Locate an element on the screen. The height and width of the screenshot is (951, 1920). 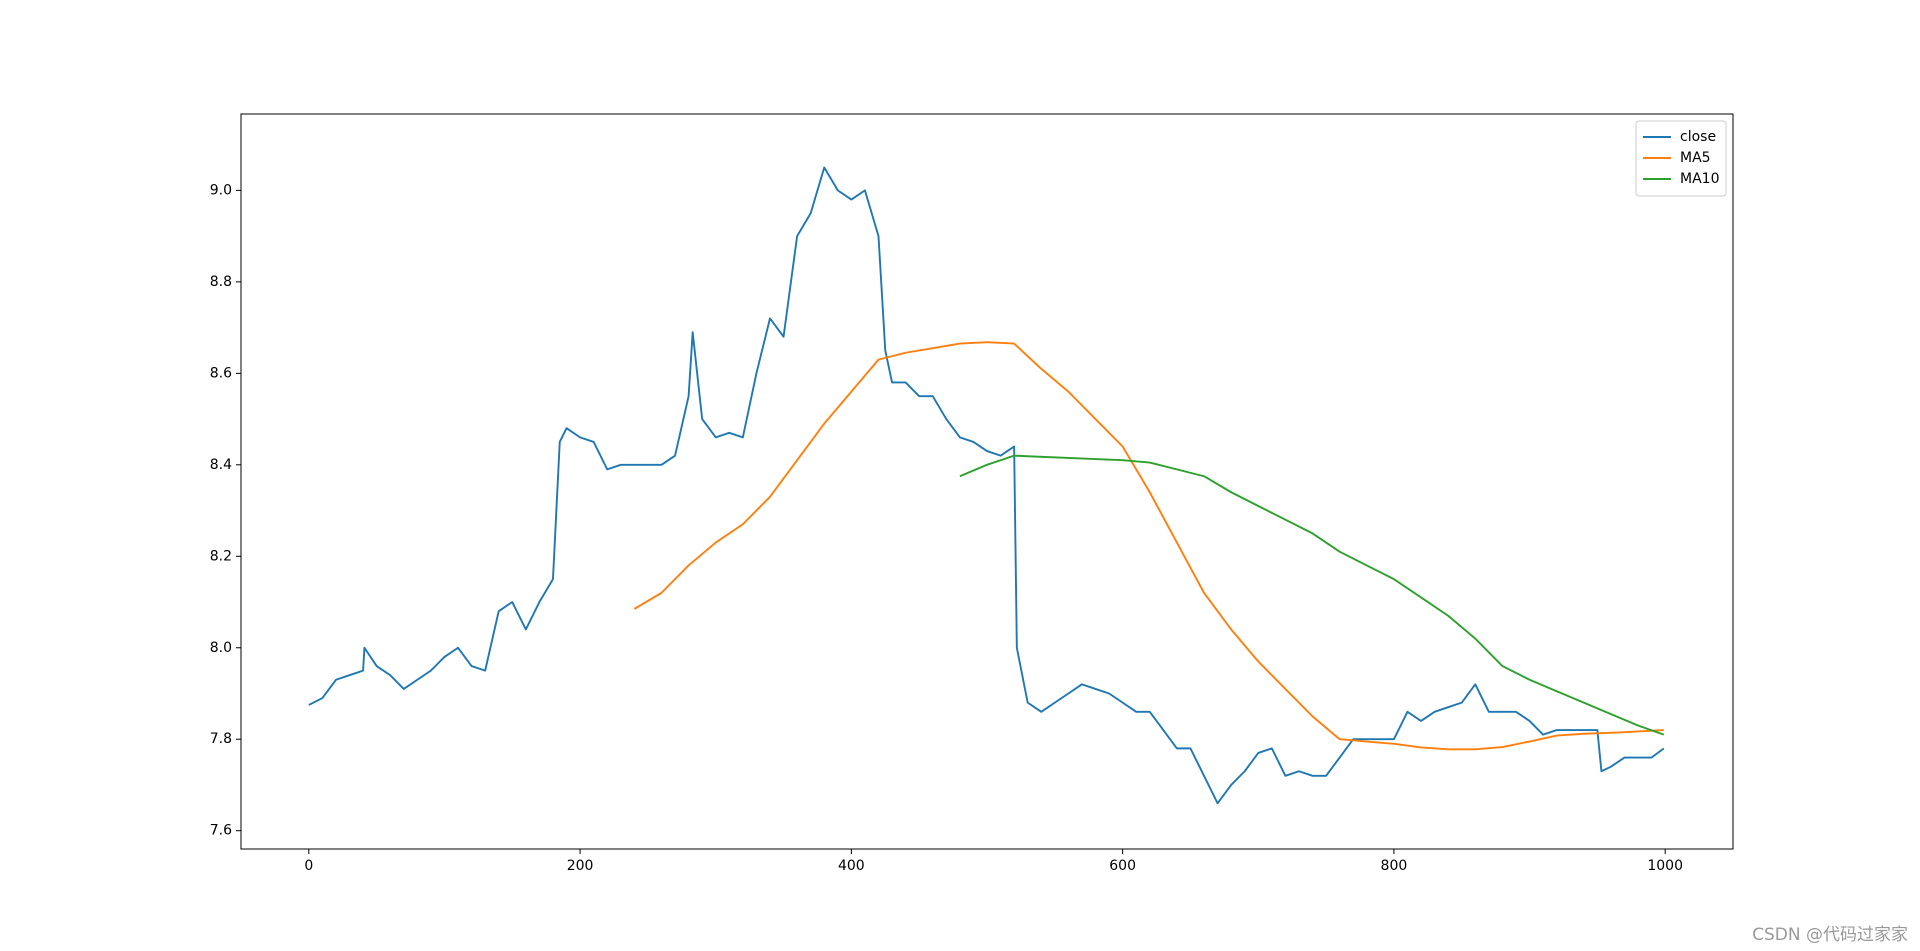
y-tick-label: 8.6 is located at coordinates (221, 373).